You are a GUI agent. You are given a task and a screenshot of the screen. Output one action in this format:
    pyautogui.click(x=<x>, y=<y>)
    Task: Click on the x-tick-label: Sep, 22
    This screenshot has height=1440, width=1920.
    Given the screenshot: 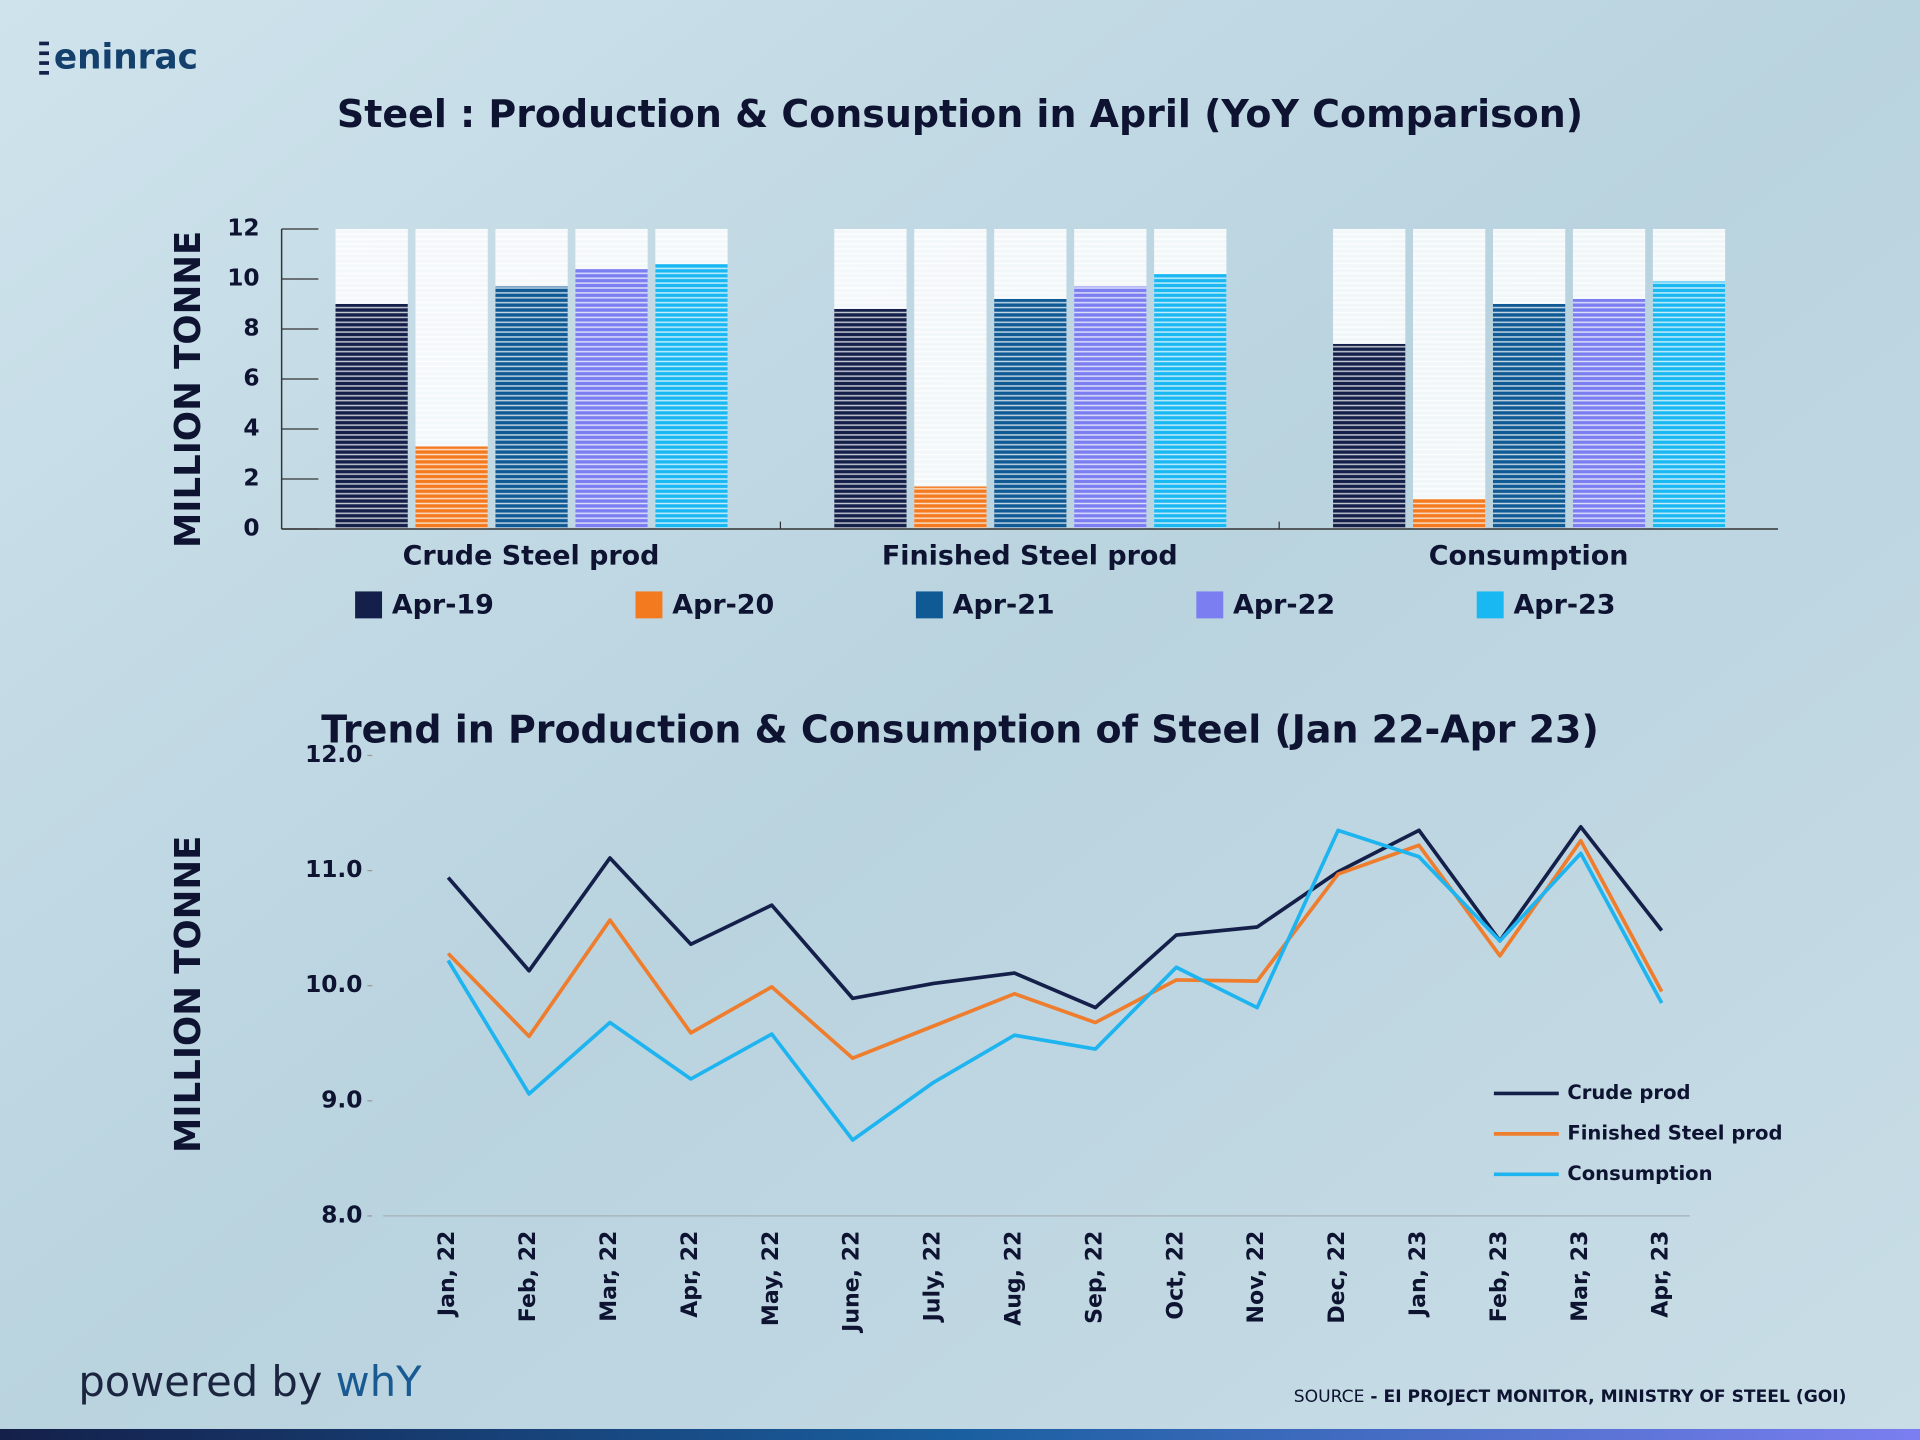 What is the action you would take?
    pyautogui.click(x=1094, y=1277)
    